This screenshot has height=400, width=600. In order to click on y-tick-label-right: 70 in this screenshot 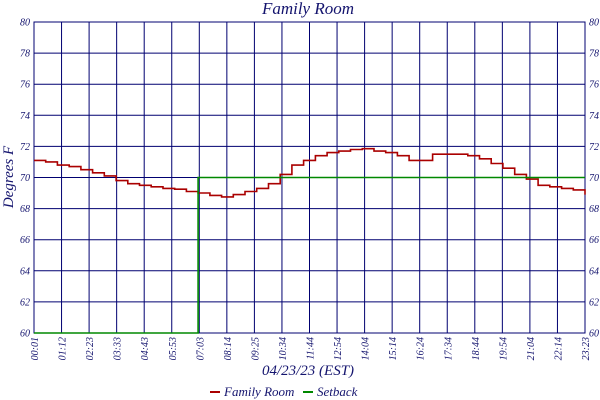, I will do `click(594, 178)`.